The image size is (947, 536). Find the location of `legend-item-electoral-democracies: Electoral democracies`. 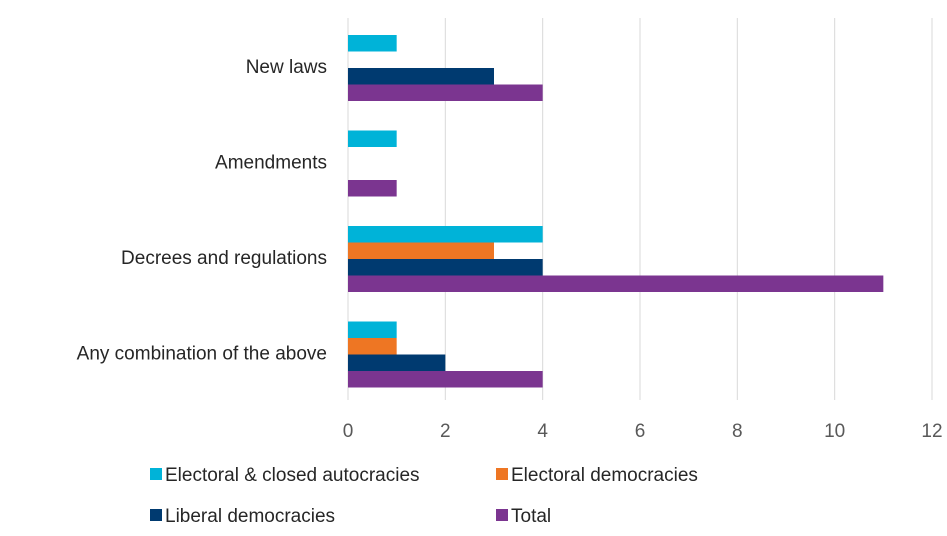

legend-item-electoral-democracies: Electoral democracies is located at coordinates (597, 475).